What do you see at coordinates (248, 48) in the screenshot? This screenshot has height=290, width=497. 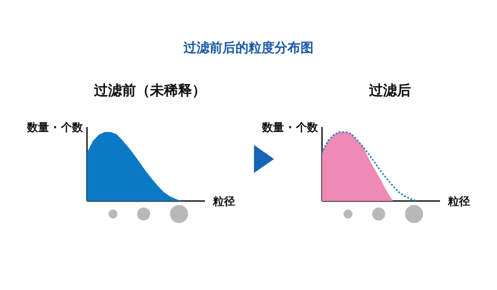 I see `text: 过滤前后的粒度分布图` at bounding box center [248, 48].